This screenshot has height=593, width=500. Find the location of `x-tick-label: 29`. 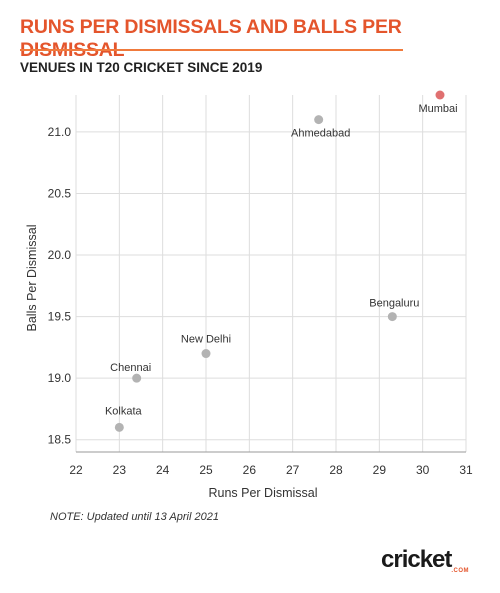

x-tick-label: 29 is located at coordinates (380, 470).